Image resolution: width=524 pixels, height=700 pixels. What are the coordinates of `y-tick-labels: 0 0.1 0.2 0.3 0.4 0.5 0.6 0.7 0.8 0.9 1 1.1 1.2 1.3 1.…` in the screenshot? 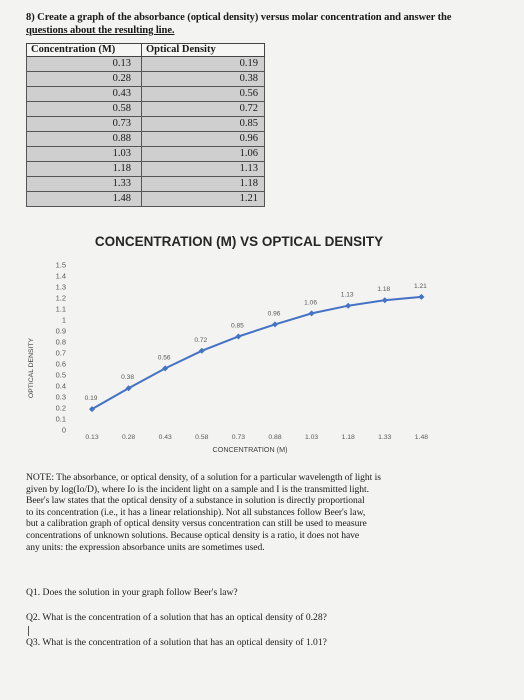 It's located at (61, 348).